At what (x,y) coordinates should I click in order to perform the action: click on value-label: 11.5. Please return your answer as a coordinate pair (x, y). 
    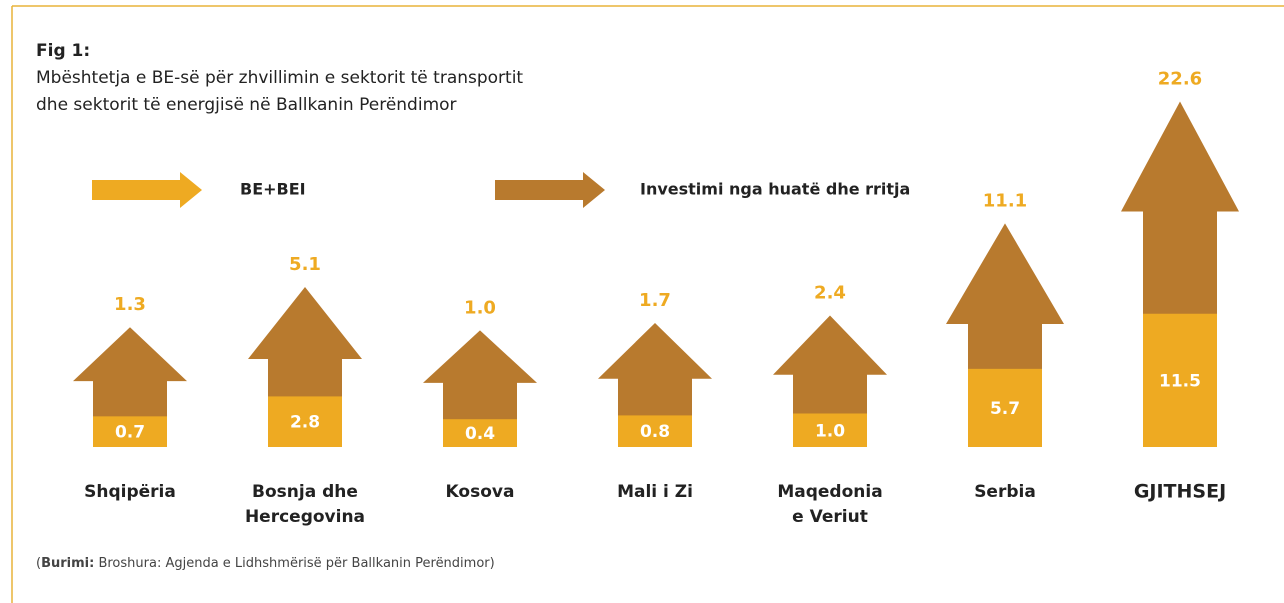
    Looking at the image, I should click on (1180, 381).